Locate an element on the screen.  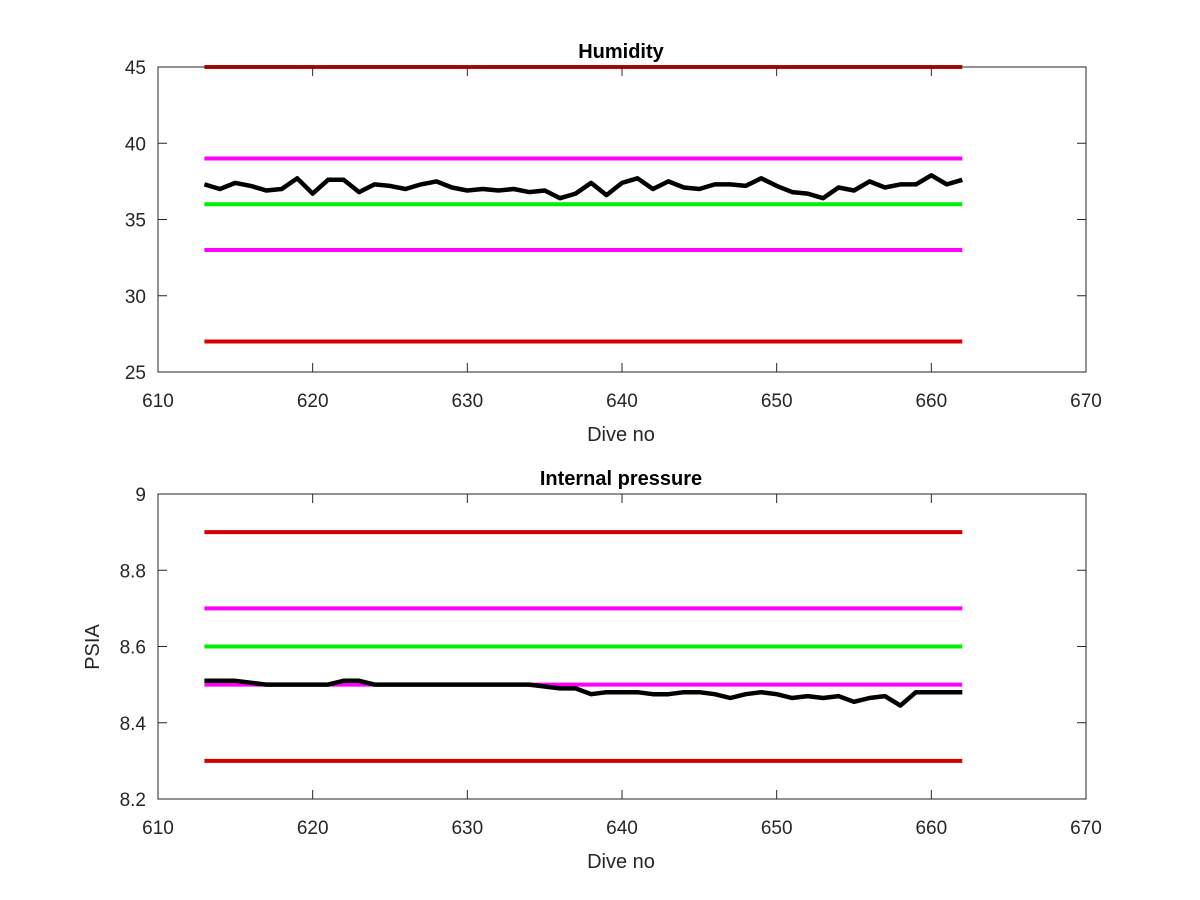
humidity-y-tick-label: 30 is located at coordinates (135, 297).